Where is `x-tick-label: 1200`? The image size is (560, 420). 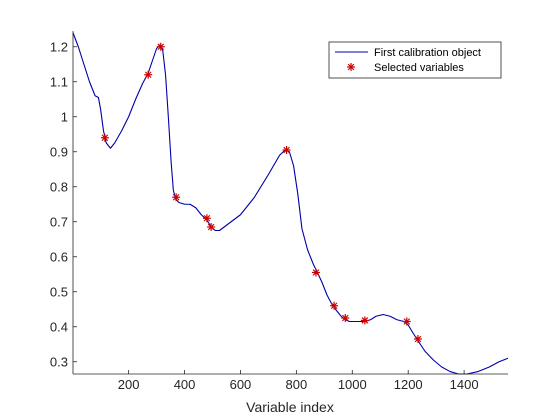 x-tick-label: 1200 is located at coordinates (408, 384).